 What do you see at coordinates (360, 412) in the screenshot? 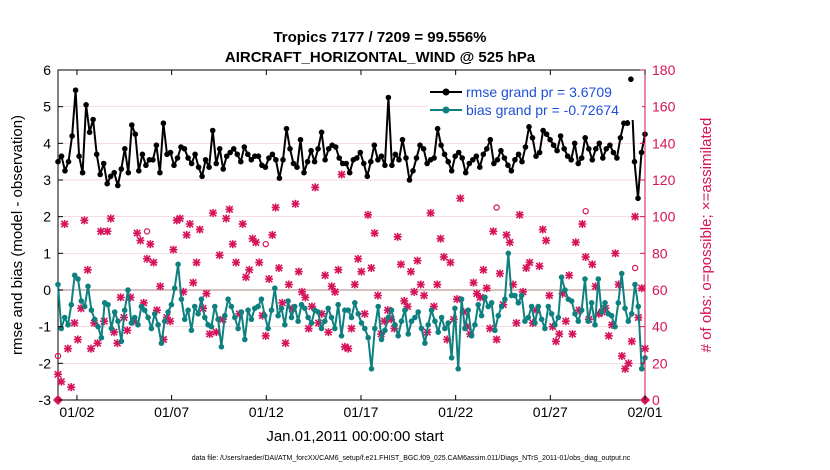
I see `x-tick-label: 01/17` at bounding box center [360, 412].